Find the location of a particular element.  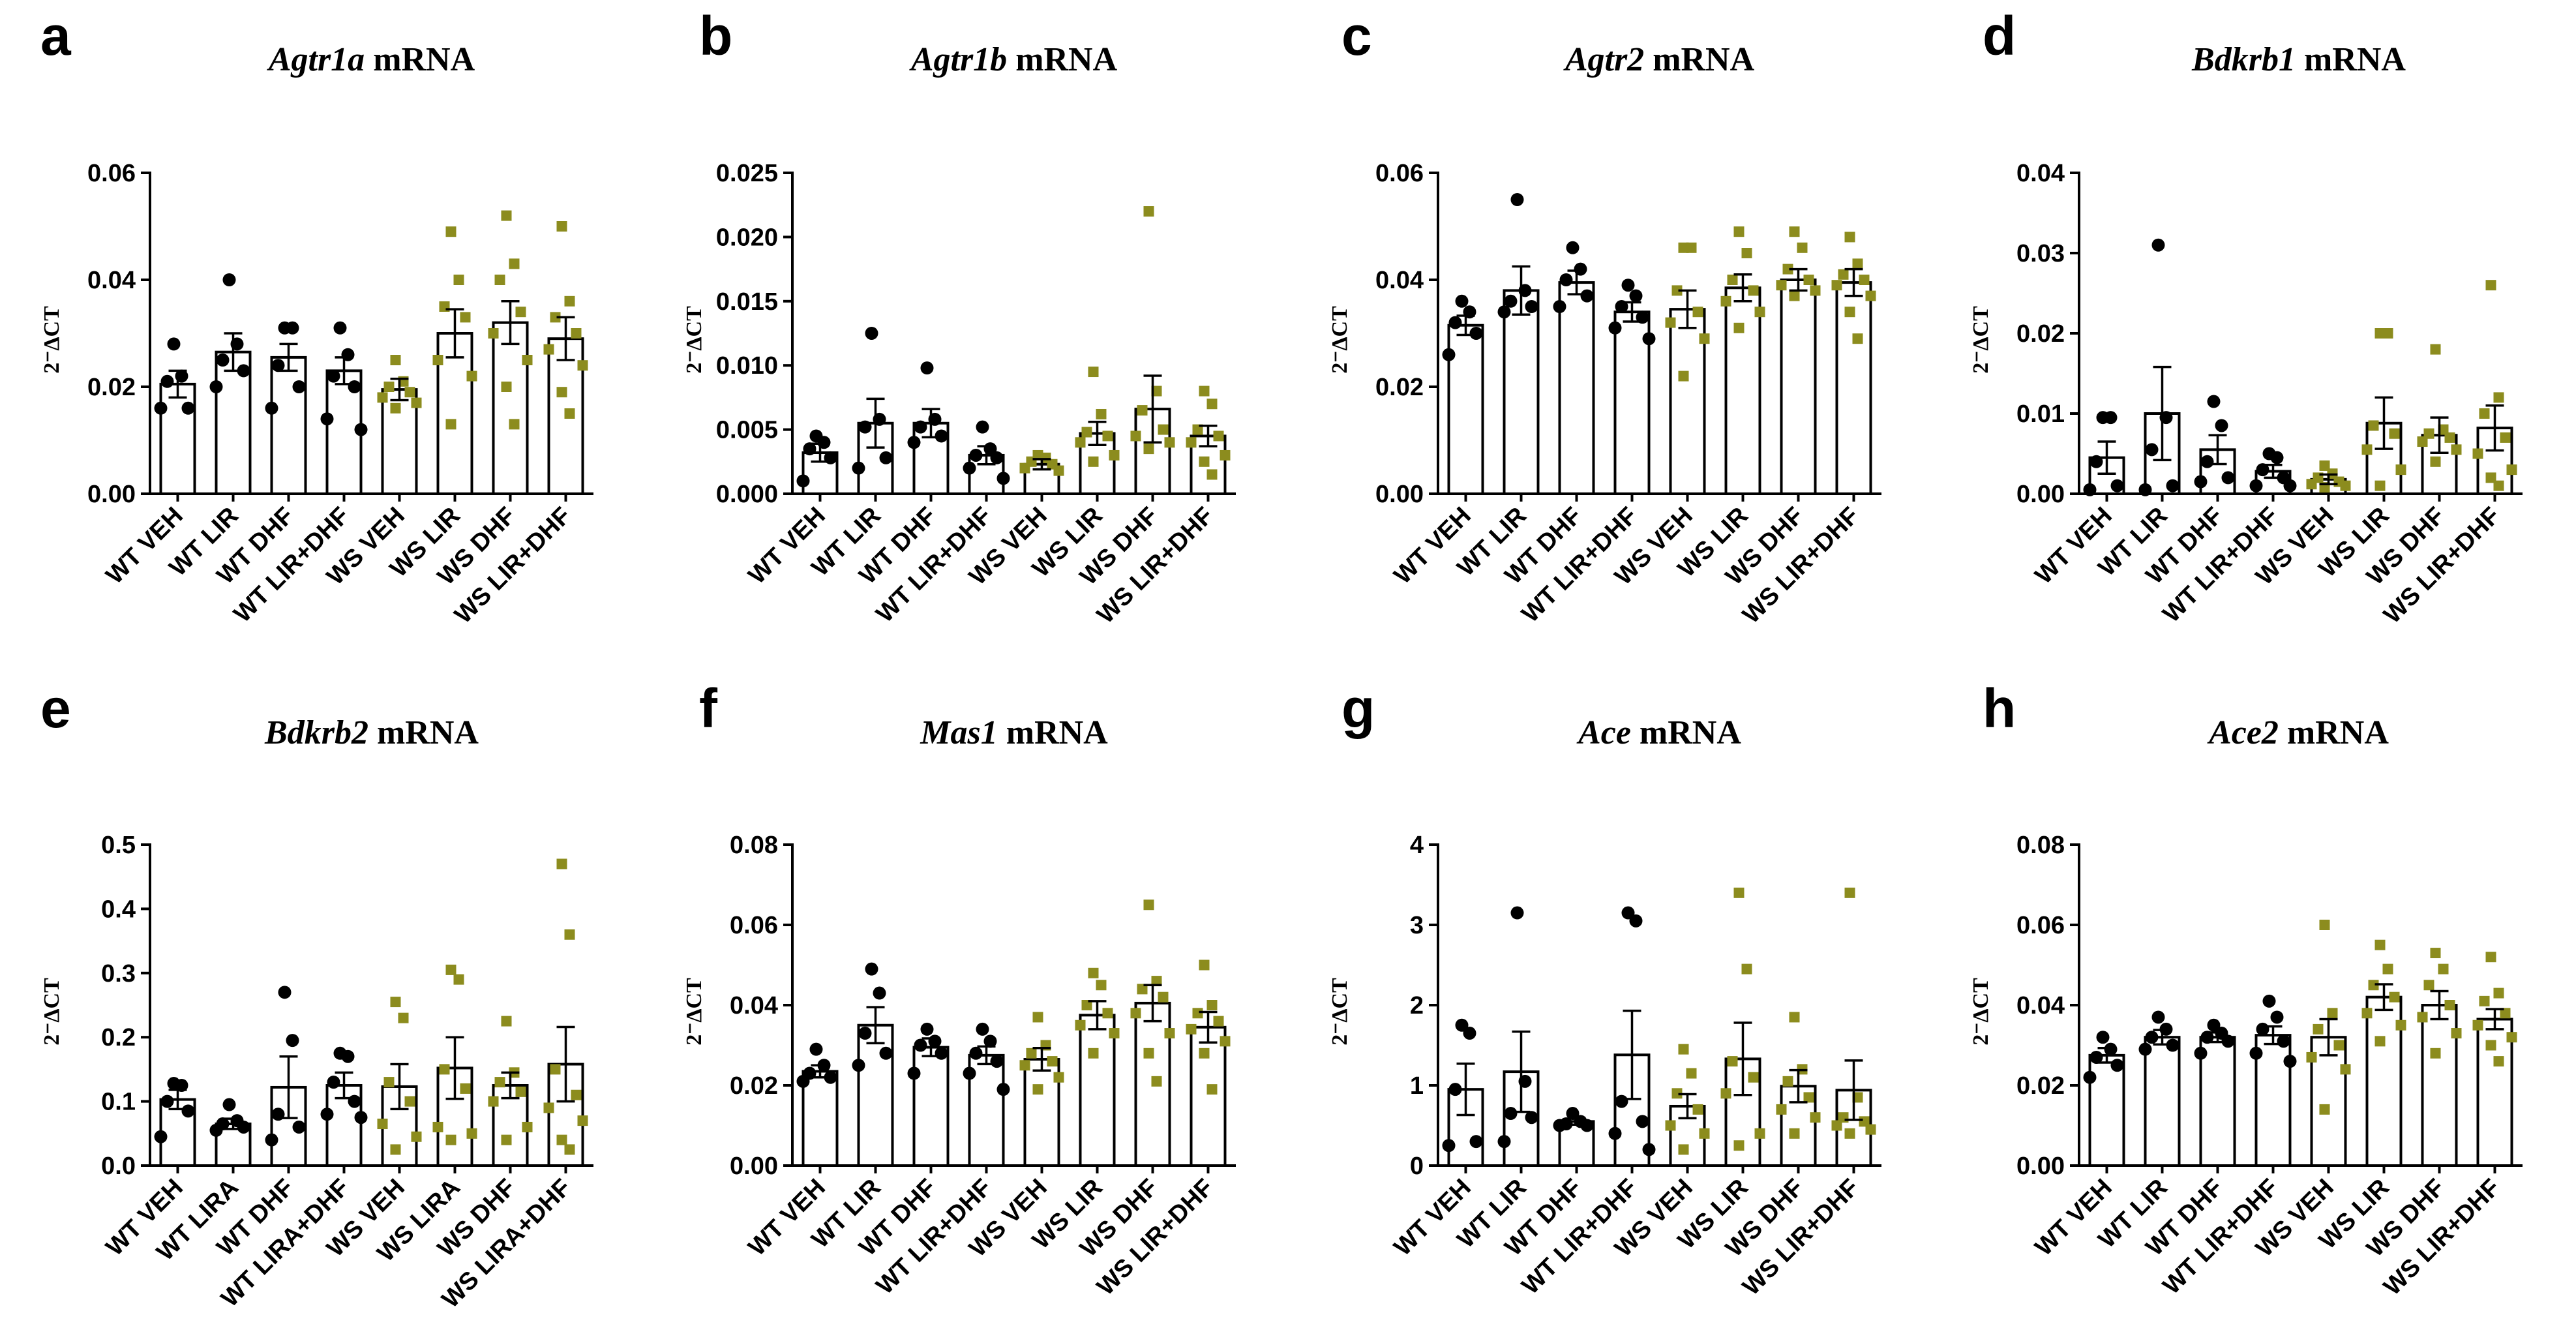

y-tick-label: 0.2 is located at coordinates (118, 1037).